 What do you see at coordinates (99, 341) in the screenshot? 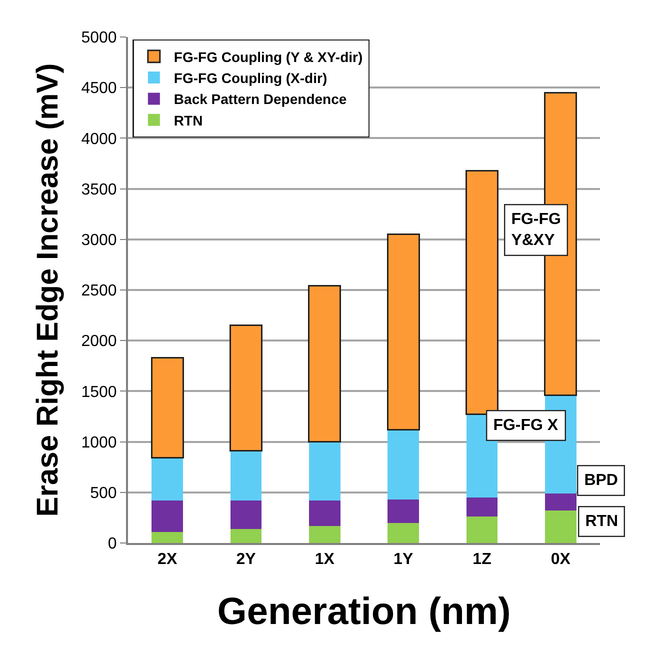
I see `y-tick-label: 2000` at bounding box center [99, 341].